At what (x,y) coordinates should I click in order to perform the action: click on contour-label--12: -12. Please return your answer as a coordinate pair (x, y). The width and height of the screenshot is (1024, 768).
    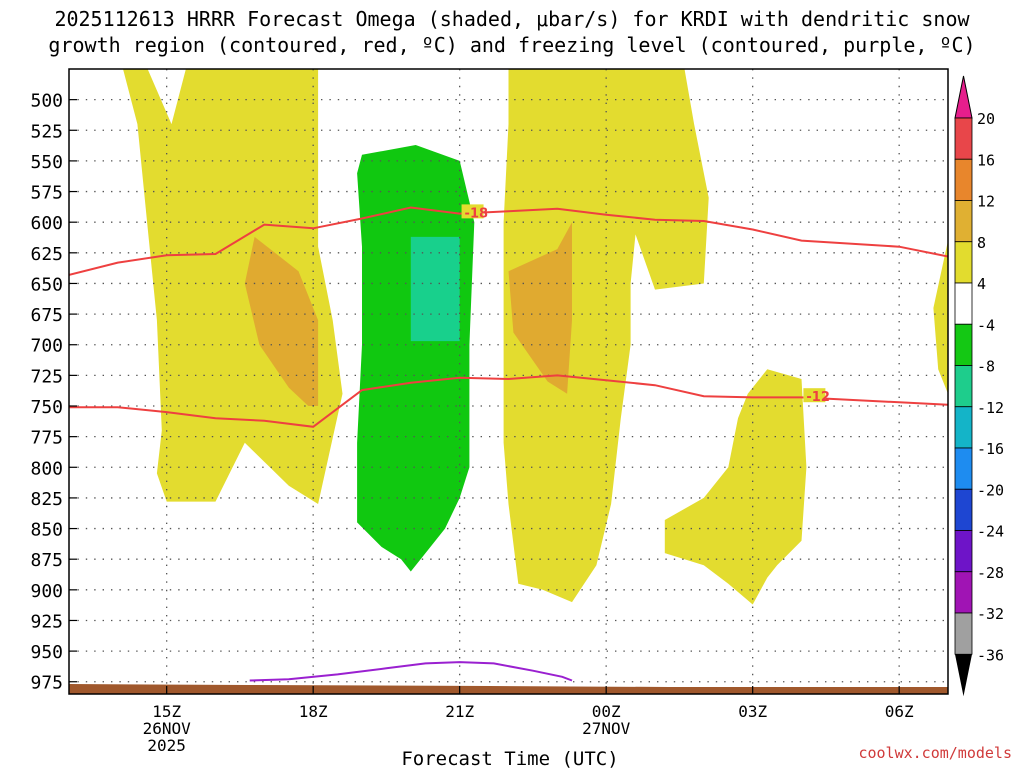
    Looking at the image, I should click on (818, 397).